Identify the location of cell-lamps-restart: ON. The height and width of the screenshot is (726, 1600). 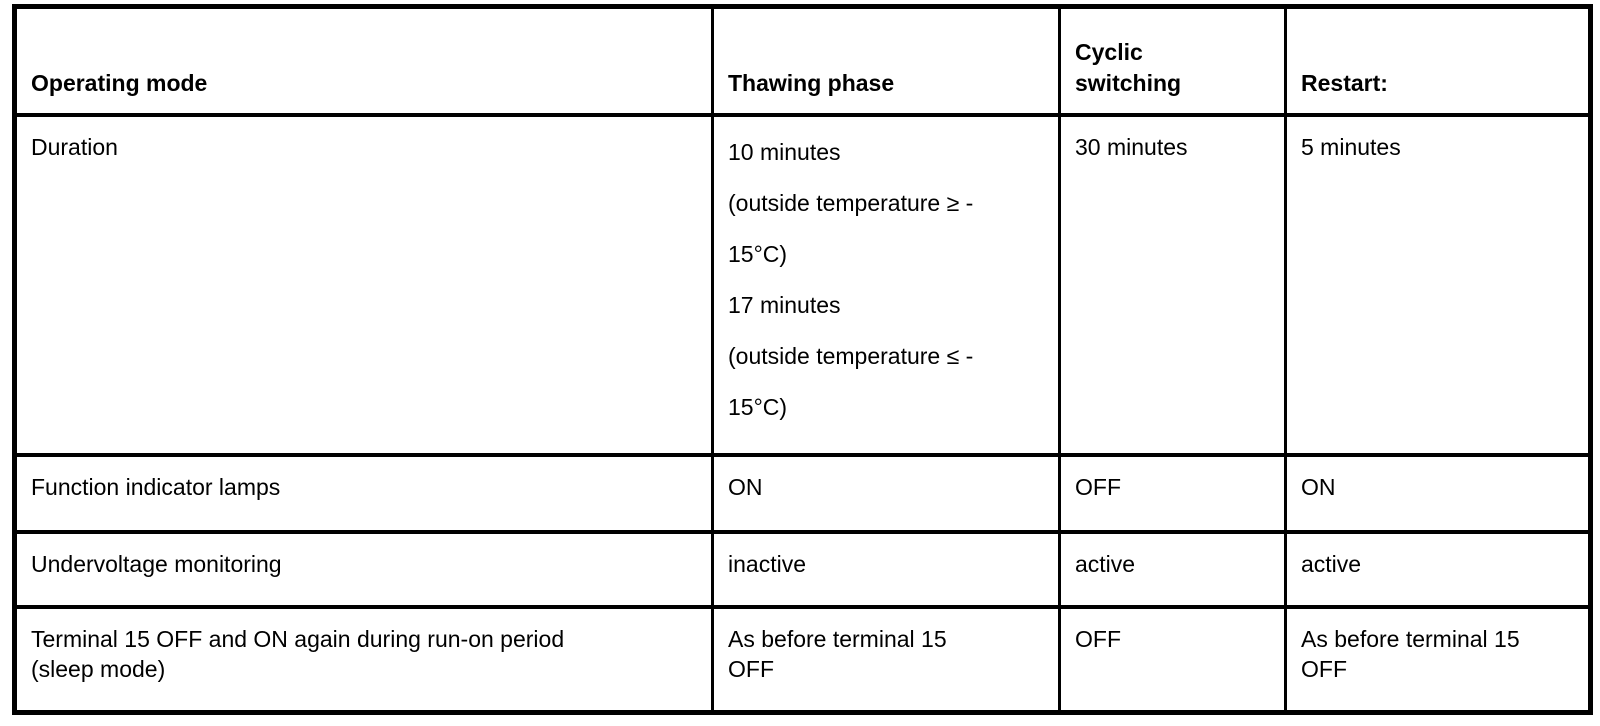
(1438, 493).